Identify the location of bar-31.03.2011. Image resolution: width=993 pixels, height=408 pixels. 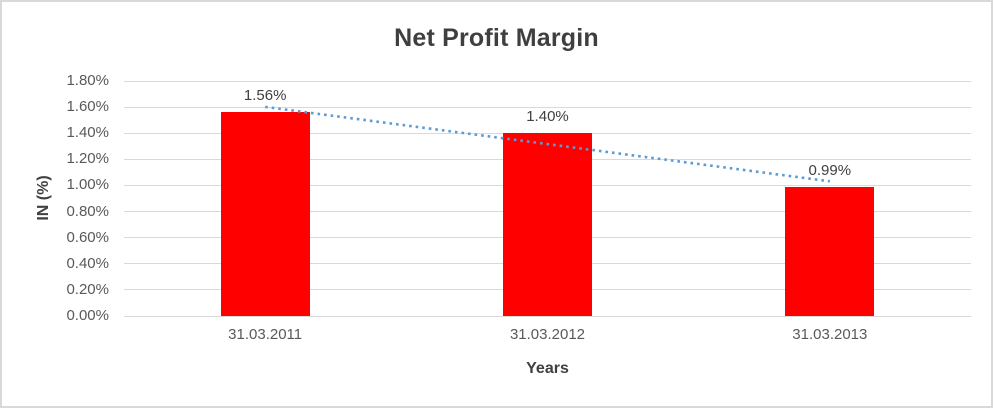
(265, 214).